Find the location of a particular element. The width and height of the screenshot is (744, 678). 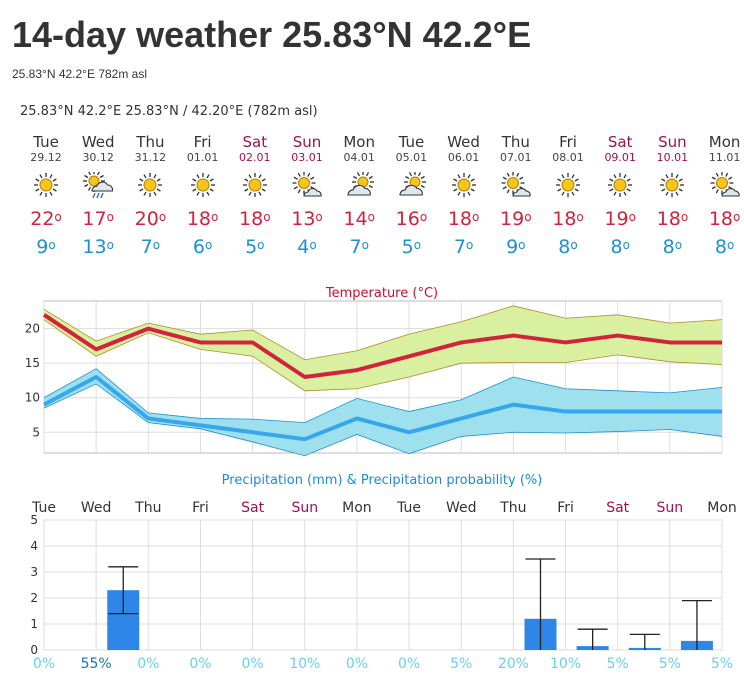

day-column: Sat 09.01 19o 8o is located at coordinates (620, 196).